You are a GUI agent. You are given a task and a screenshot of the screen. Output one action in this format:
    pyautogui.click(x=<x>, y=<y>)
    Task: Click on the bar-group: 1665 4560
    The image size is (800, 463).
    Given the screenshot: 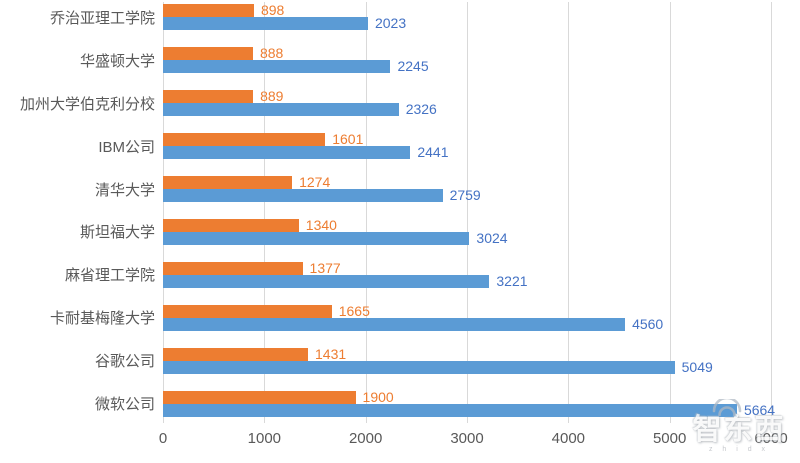 What is the action you would take?
    pyautogui.click(x=467, y=317)
    